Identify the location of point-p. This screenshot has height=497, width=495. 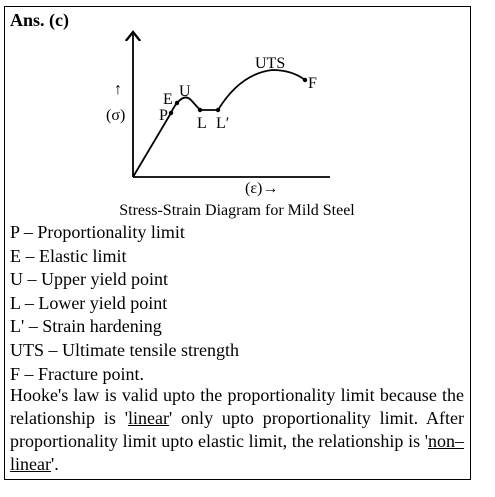
(171, 113).